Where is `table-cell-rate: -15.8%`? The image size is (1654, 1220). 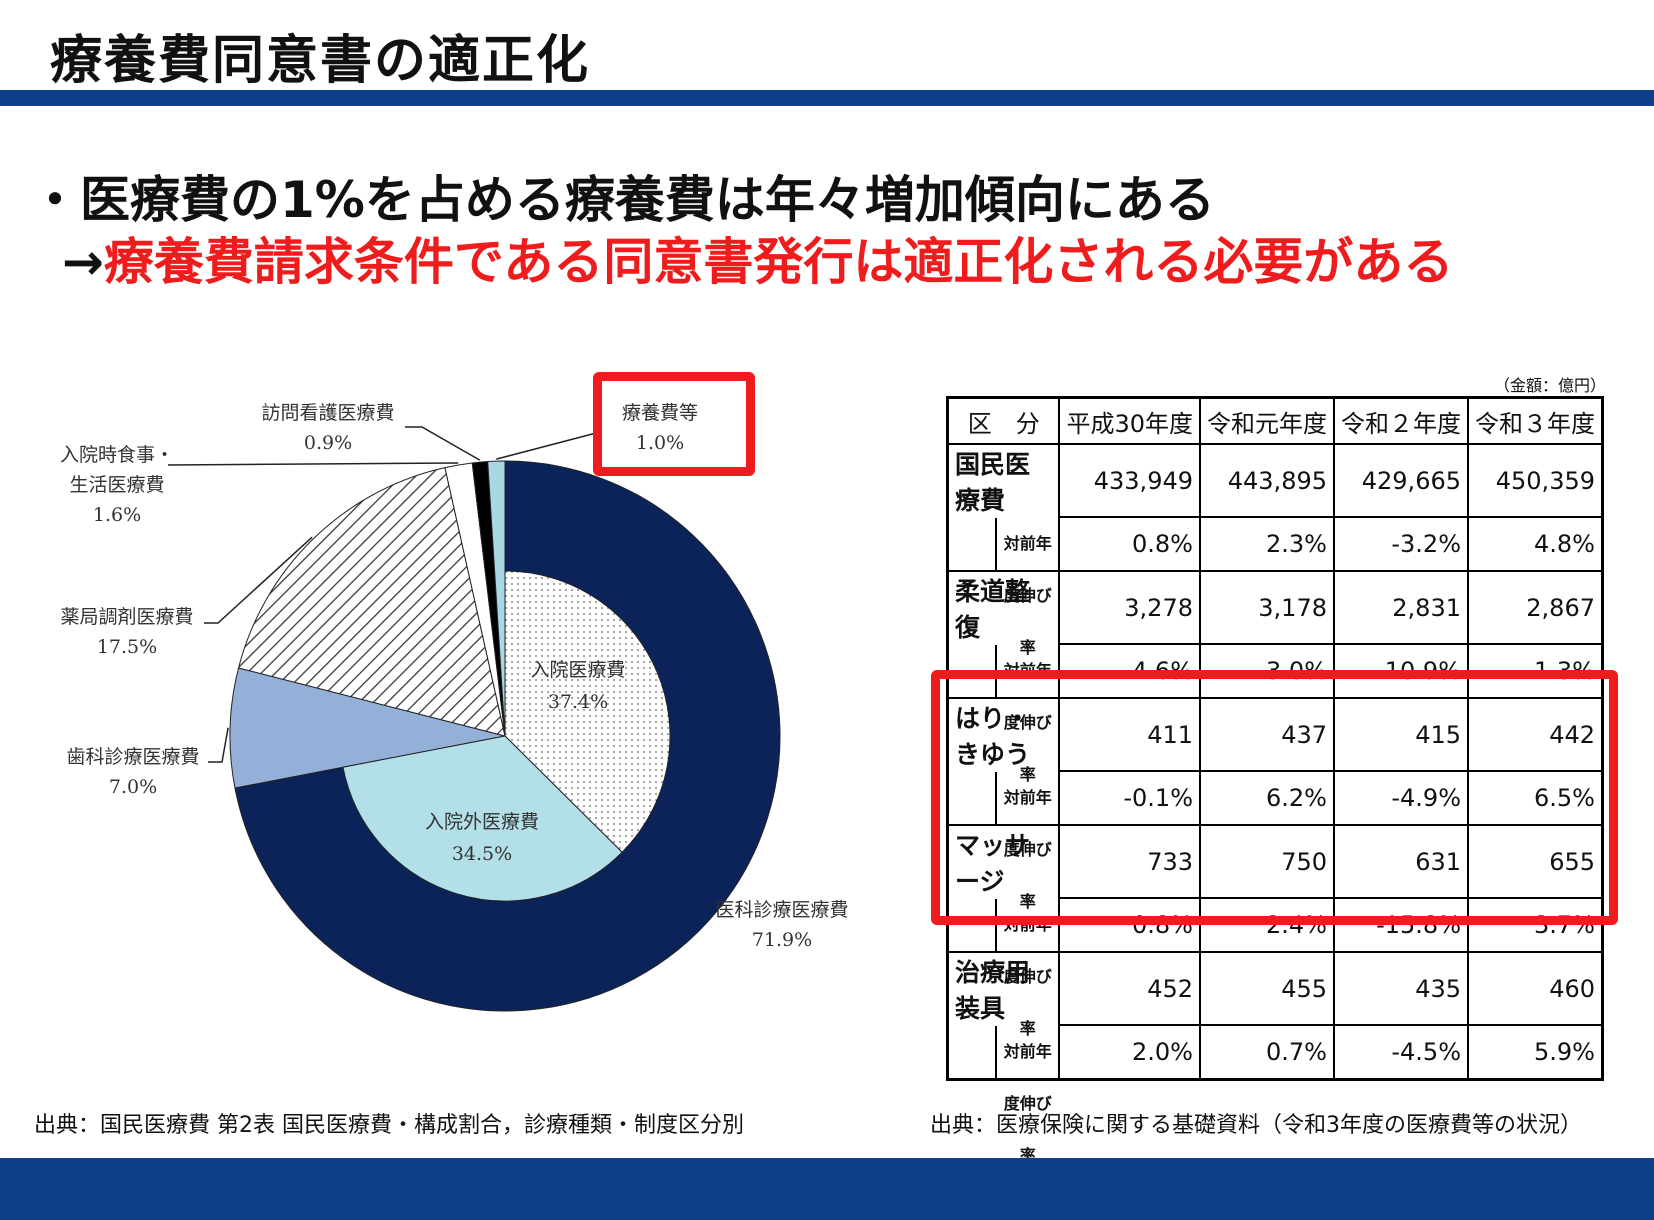
table-cell-rate: -15.8% is located at coordinates (1401, 925).